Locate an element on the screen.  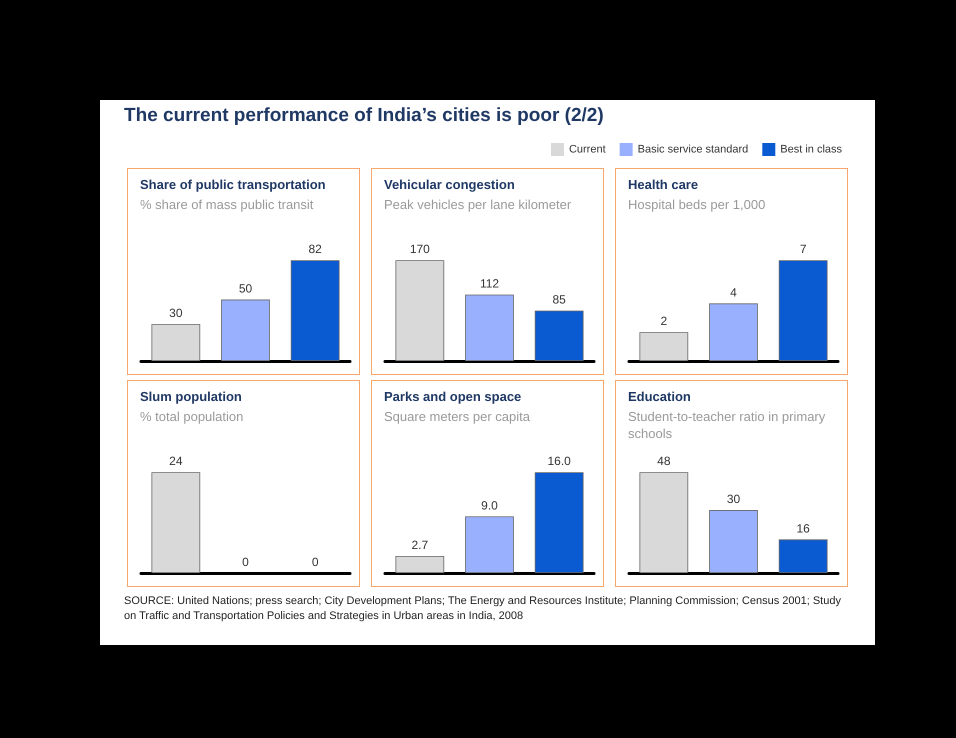
data-label: 24 is located at coordinates (176, 461).